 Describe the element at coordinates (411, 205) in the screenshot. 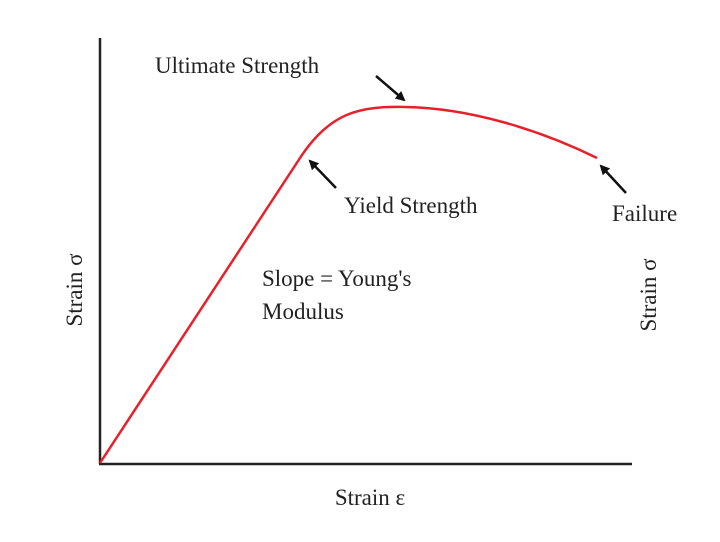

I see `yield-strength-label: Yield Strength` at that location.